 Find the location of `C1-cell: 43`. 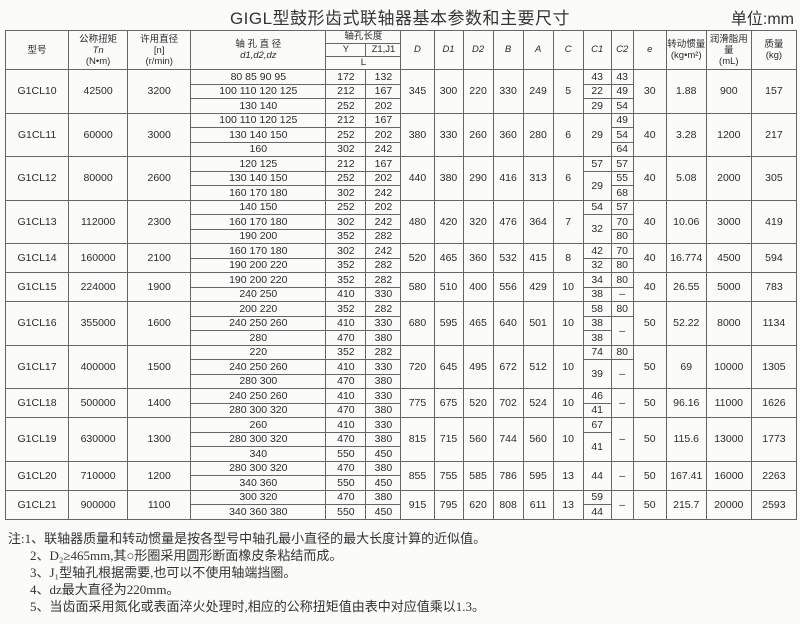

C1-cell: 43 is located at coordinates (597, 77).